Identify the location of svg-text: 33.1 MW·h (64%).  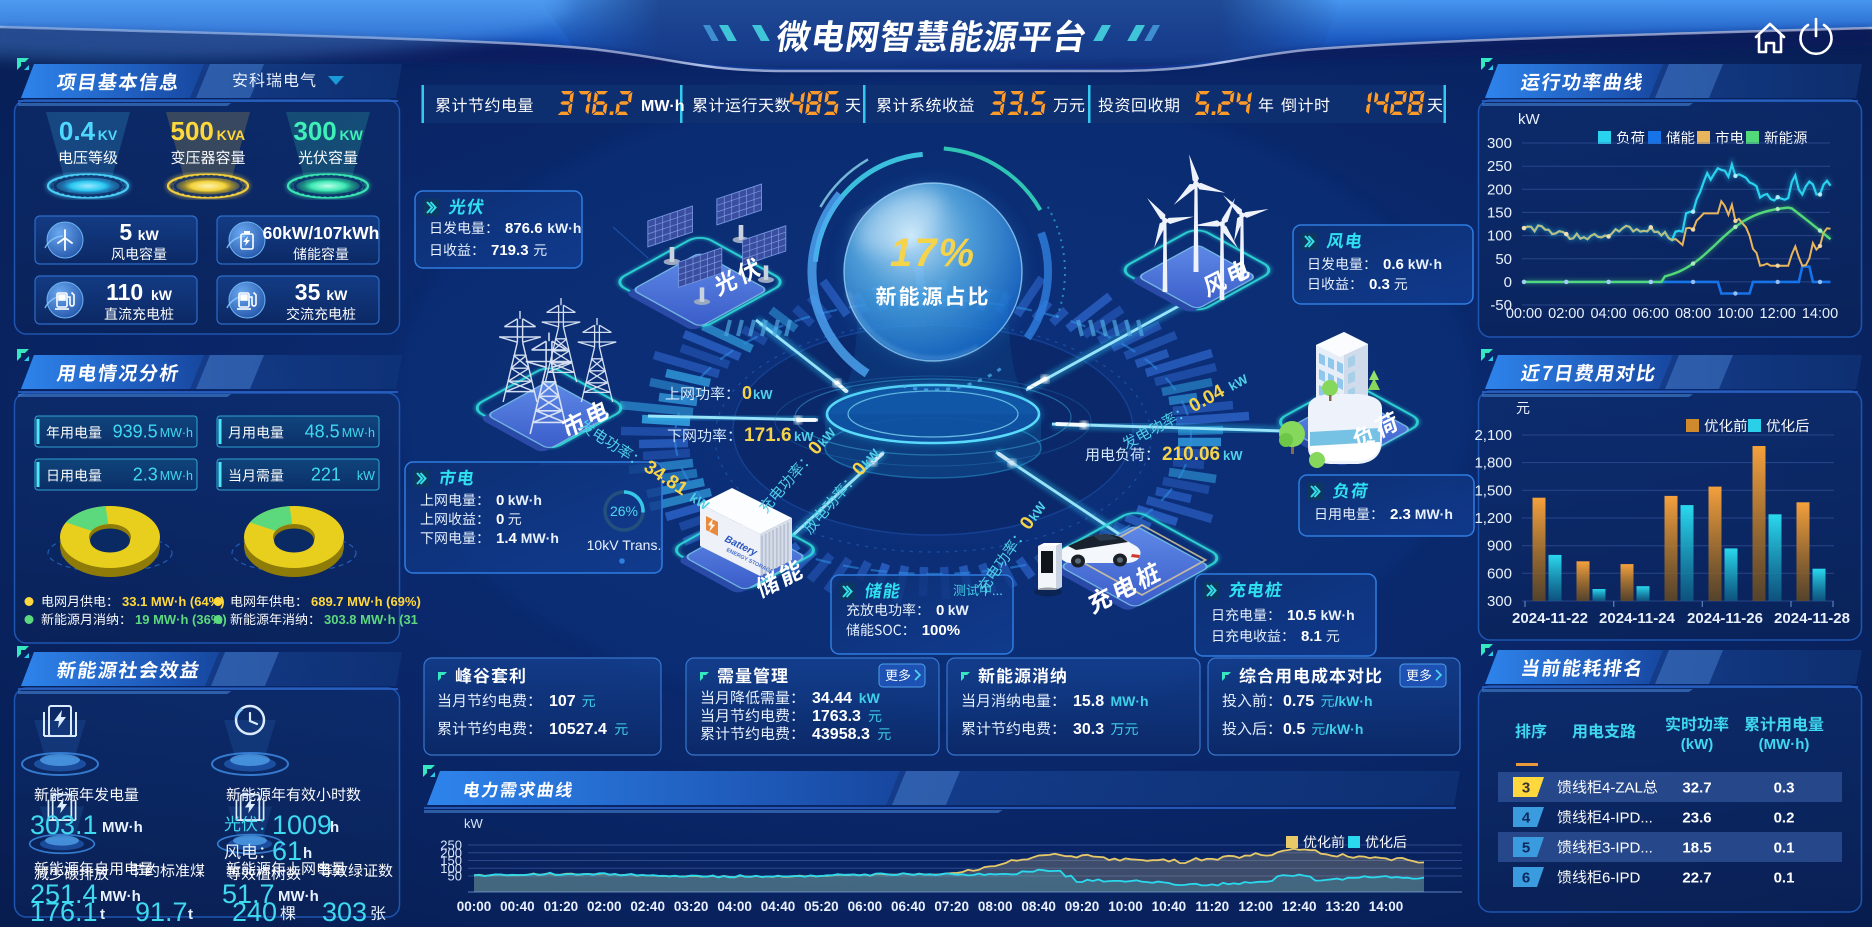
(173, 601).